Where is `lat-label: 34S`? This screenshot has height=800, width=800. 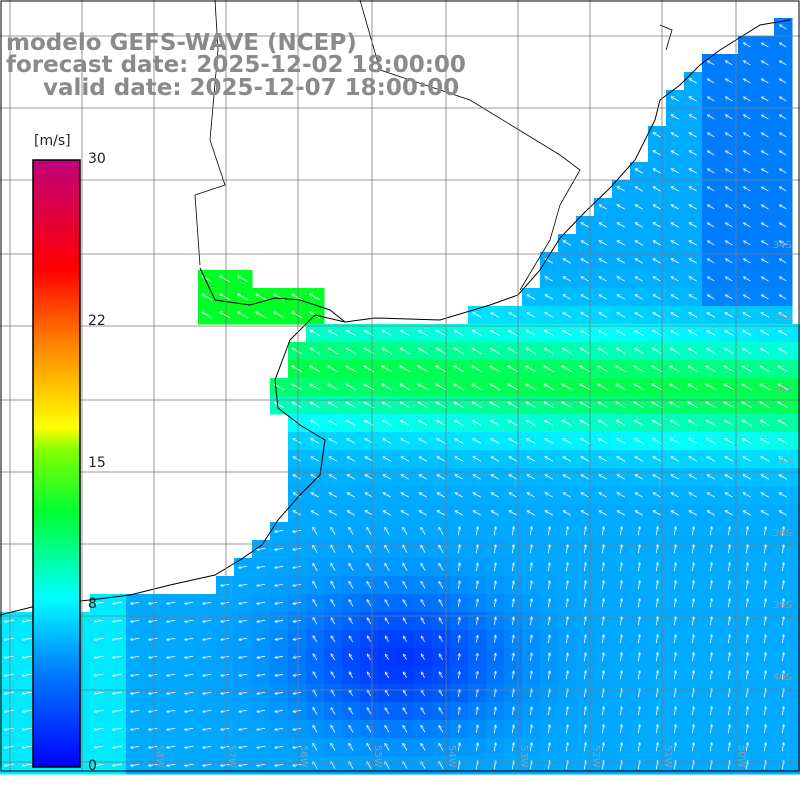 lat-label: 34S is located at coordinates (782, 245).